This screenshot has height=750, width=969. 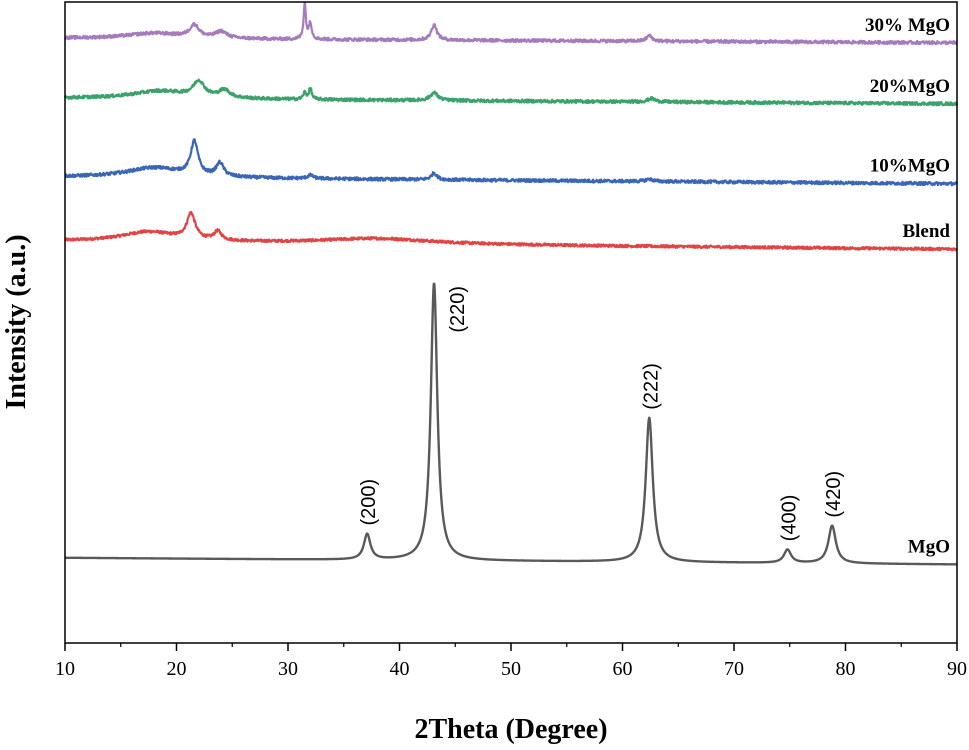 I want to click on peak-label: (400), so click(x=790, y=518).